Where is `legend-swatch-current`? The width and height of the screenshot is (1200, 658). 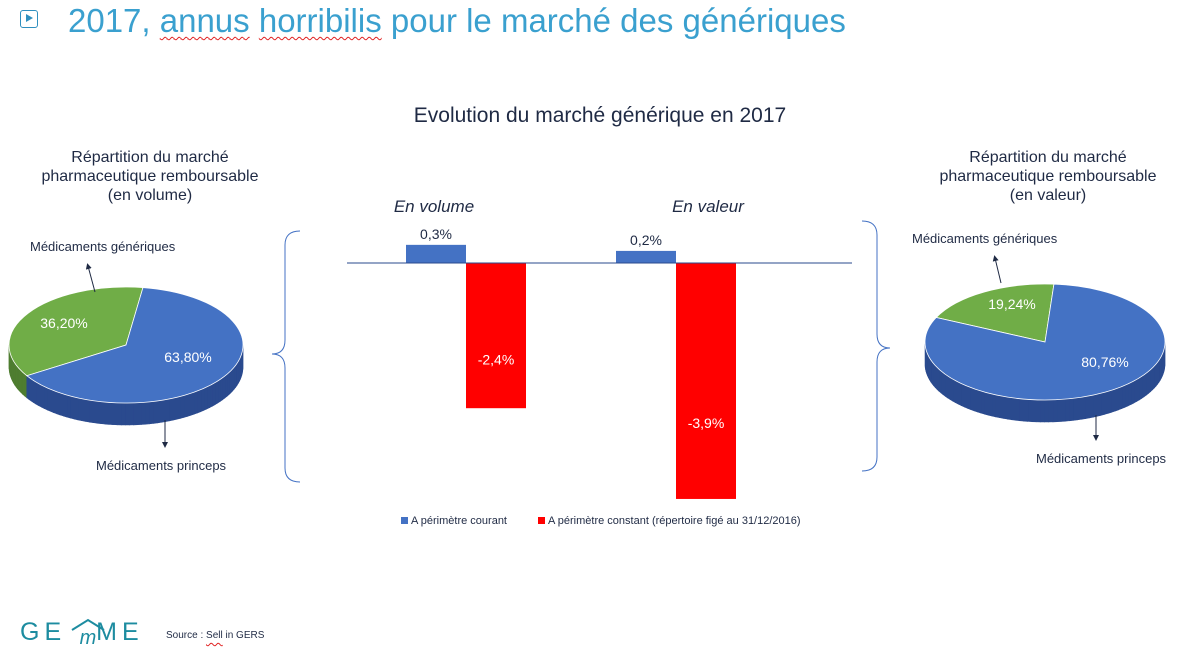 legend-swatch-current is located at coordinates (404, 520).